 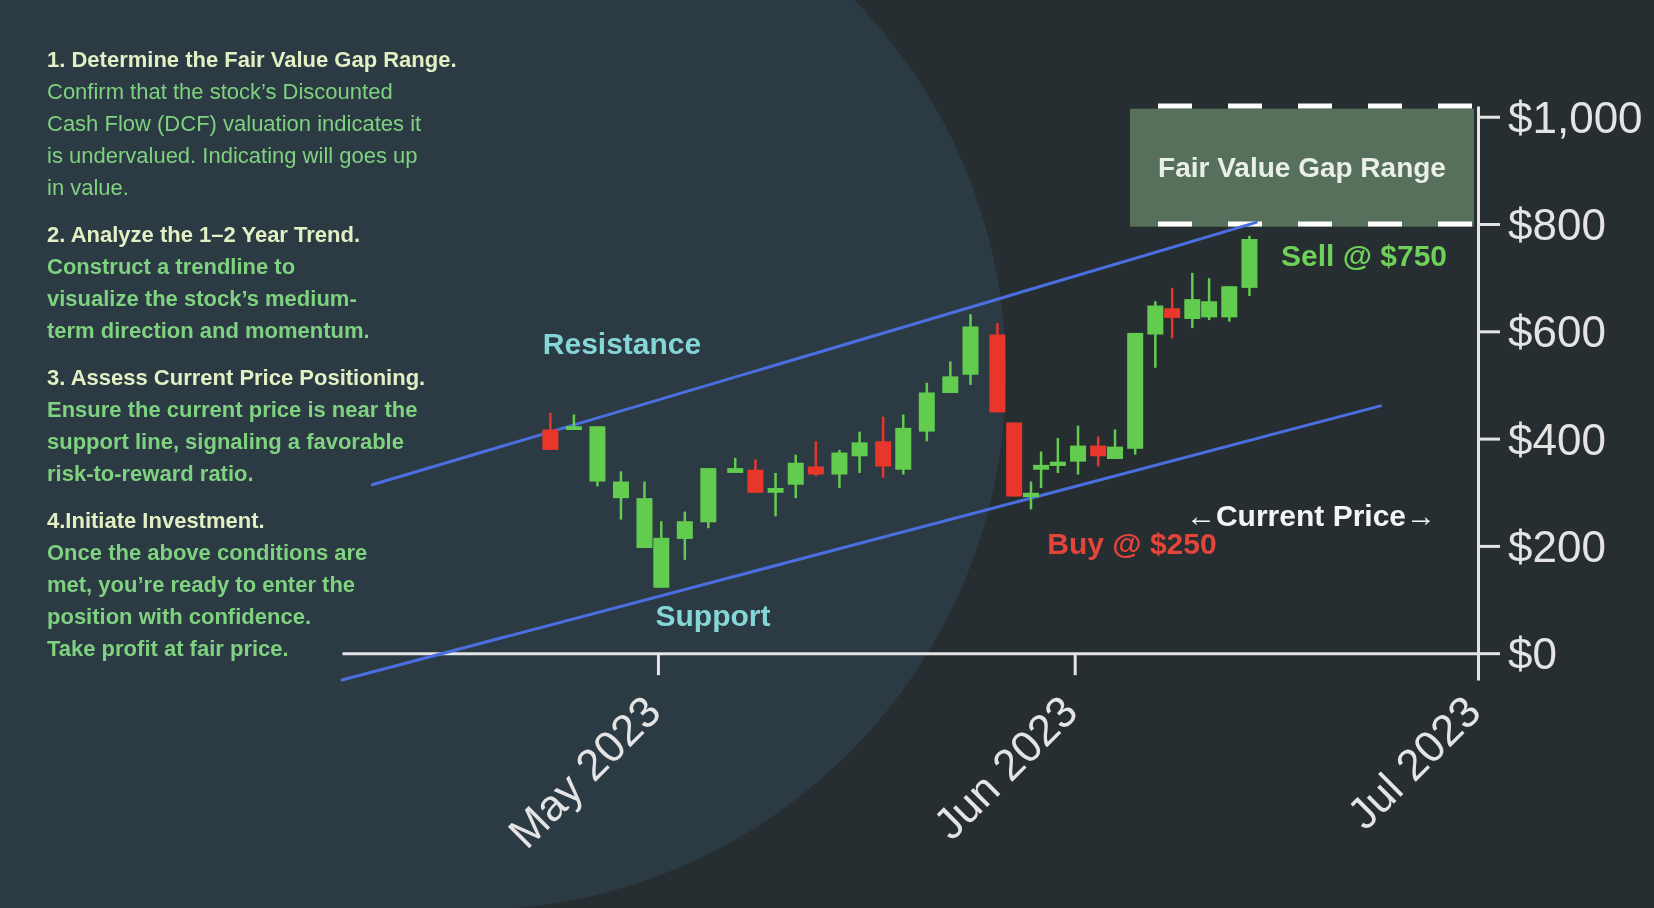 I want to click on annotation: 4.Initiate Investment. Once the above conditions are met, you’re ready to enter the position with confidence. Take profit at fair price., so click(x=207, y=584).